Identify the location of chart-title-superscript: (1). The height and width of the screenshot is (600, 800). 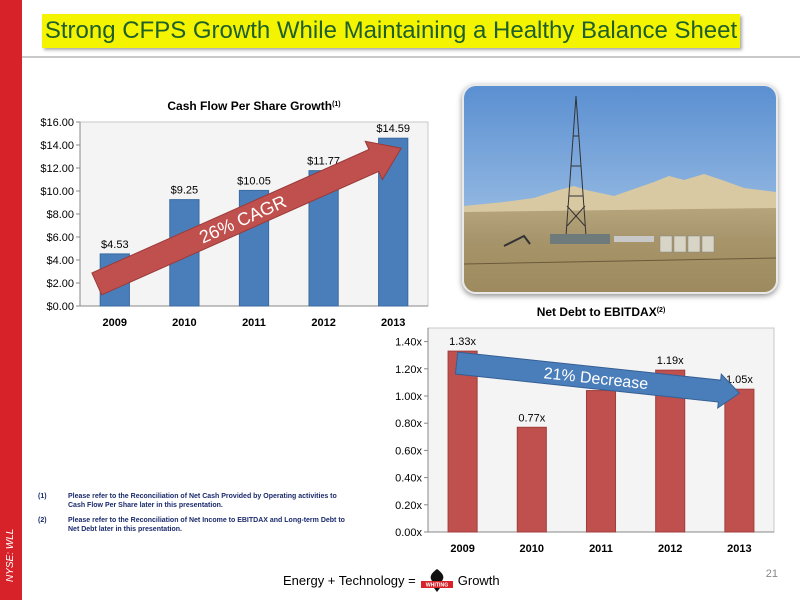
(336, 104).